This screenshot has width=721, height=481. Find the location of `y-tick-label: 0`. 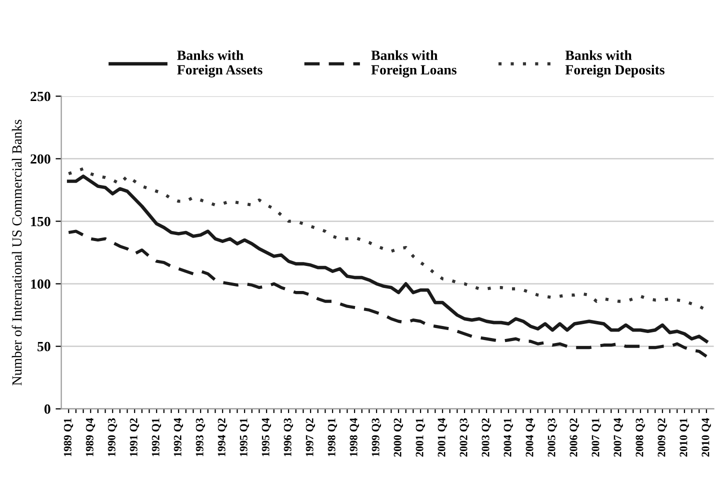

y-tick-label: 0 is located at coordinates (47, 409).